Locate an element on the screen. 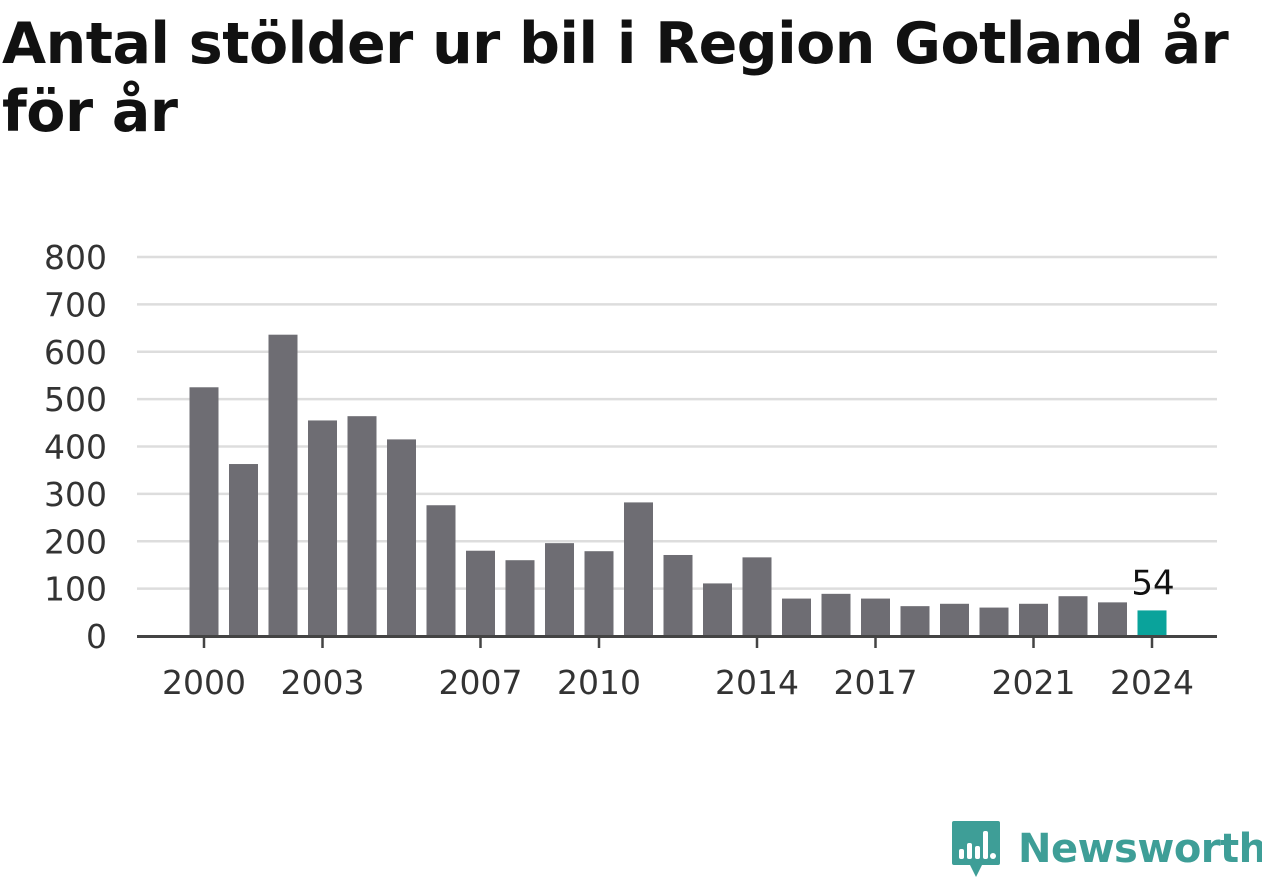  y-axis-ticks: 0 100 200 300 400 500 600 700 800 is located at coordinates (75, 447).